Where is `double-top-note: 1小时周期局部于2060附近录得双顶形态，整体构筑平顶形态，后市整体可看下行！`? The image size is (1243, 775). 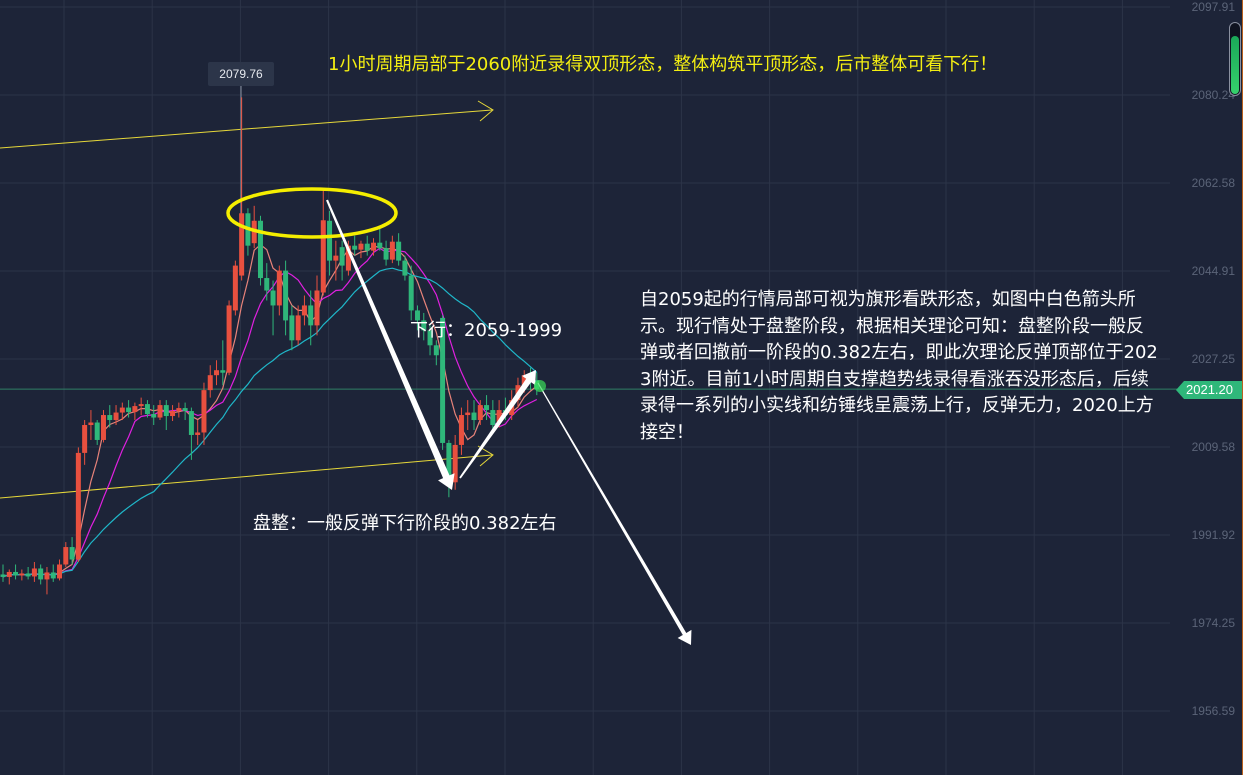 double-top-note: 1小时周期局部于2060附近录得双顶形态，整体构筑平顶形态，后市整体可看下行！ is located at coordinates (663, 64).